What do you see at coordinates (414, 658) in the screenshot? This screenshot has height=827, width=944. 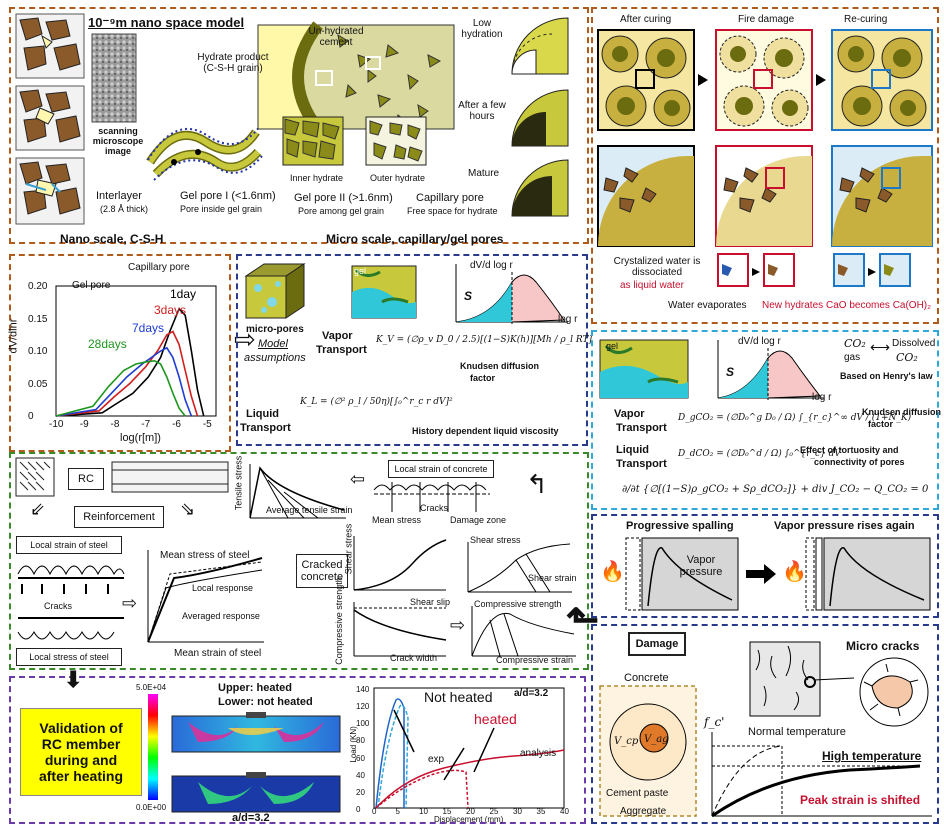 I see `crack-width-label: Crack width` at bounding box center [414, 658].